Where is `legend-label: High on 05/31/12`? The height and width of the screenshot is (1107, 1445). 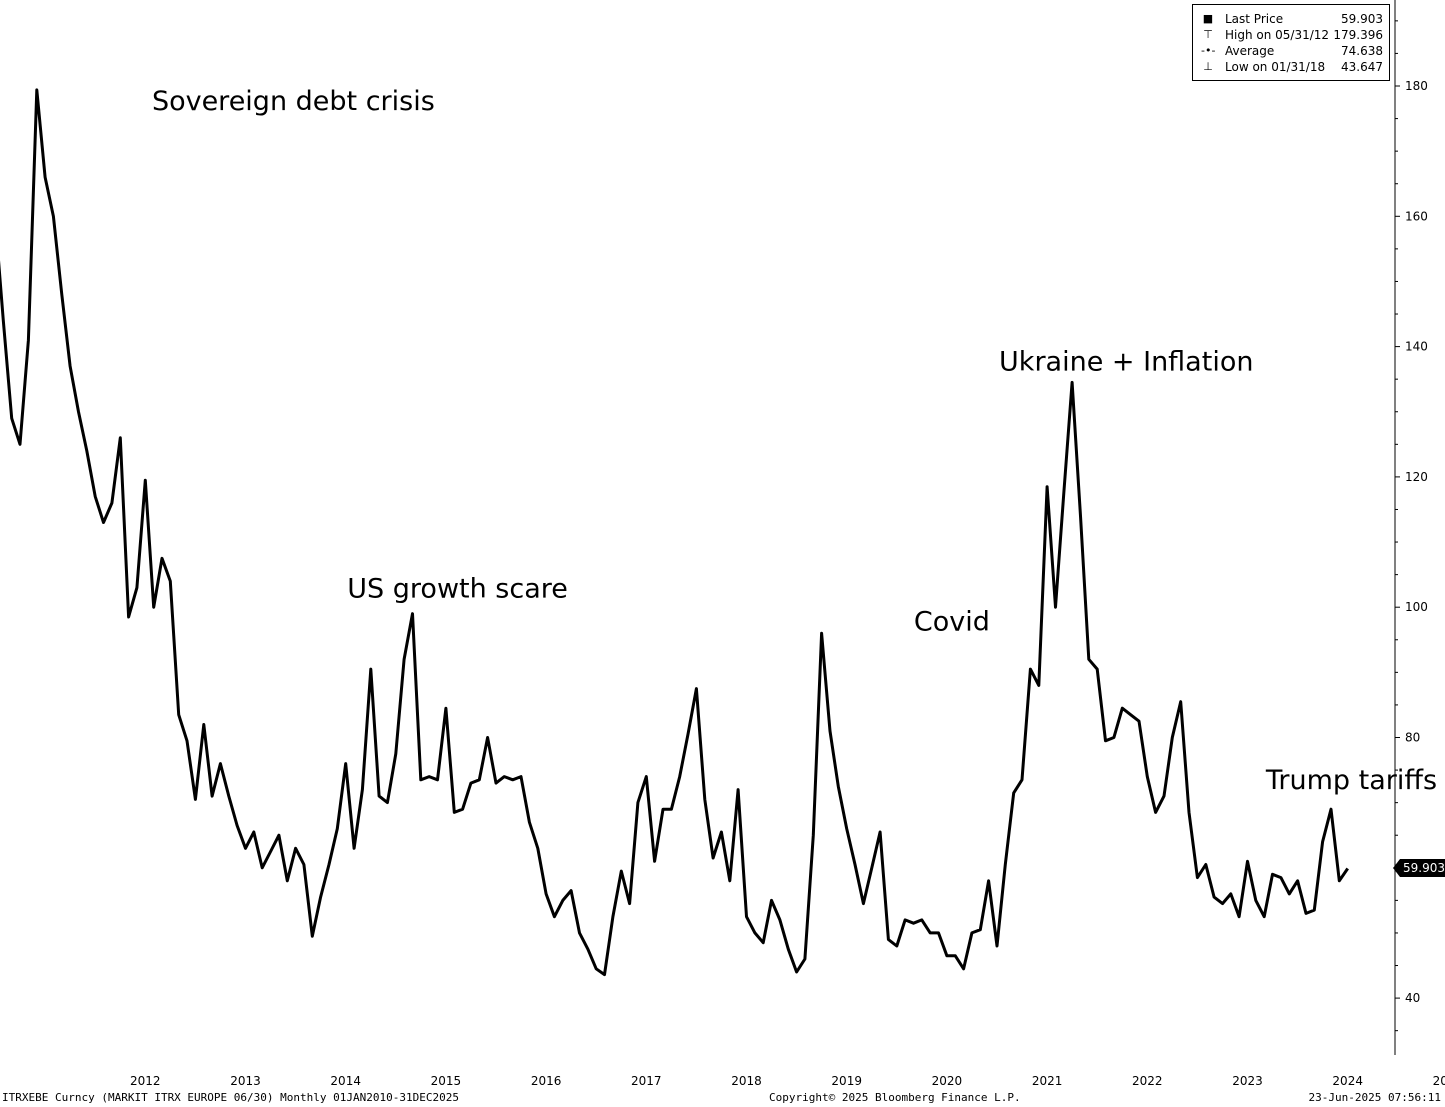 legend-label: High on 05/31/12 is located at coordinates (1277, 35).